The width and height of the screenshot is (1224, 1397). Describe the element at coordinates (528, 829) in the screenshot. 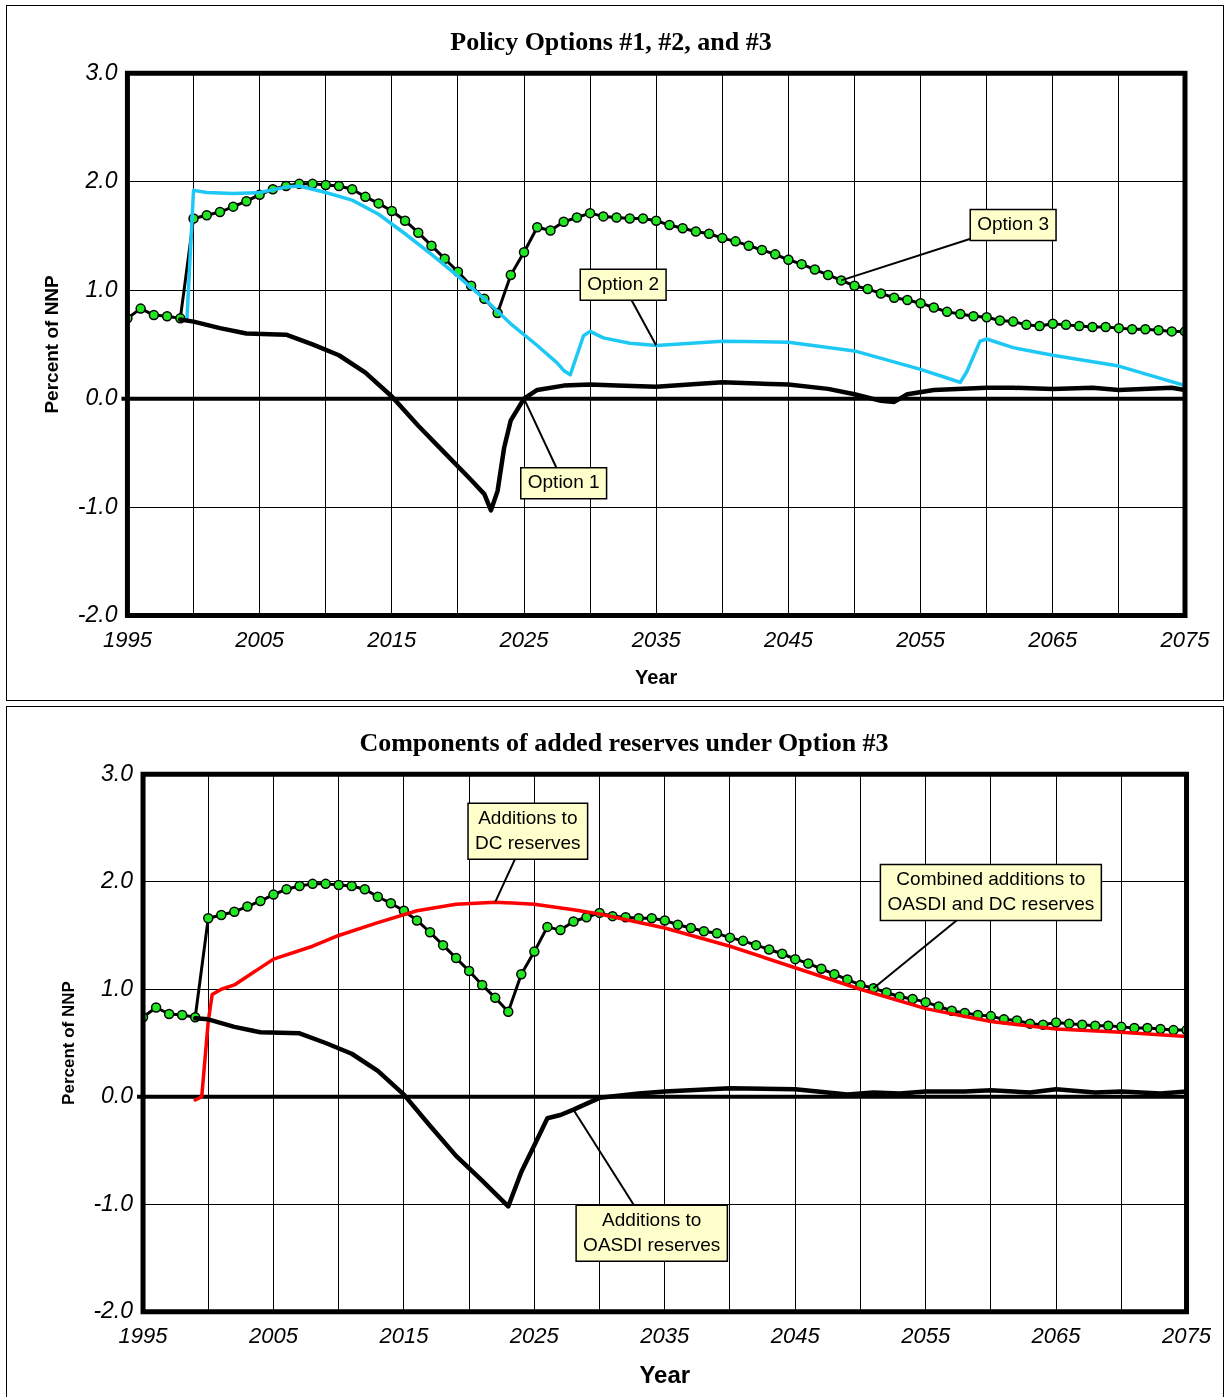

I see `text: Additions to DC reserves` at that location.